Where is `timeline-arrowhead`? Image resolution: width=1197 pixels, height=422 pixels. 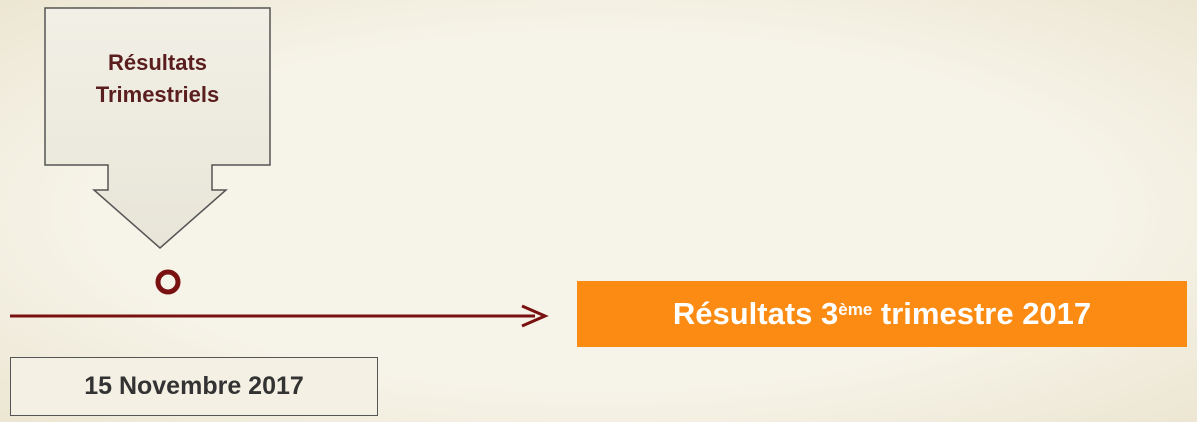
timeline-arrowhead is located at coordinates (535, 316).